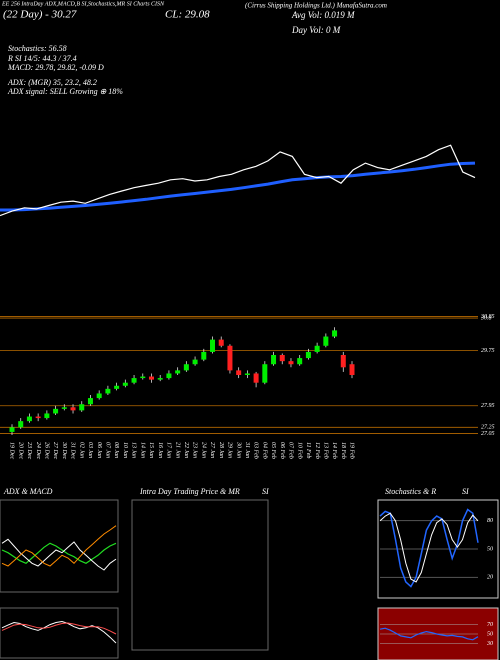 The height and width of the screenshot is (660, 500). What do you see at coordinates (55, 67) in the screenshot?
I see `annotation: MACD: 29.78, 29.82, -0.09 D` at bounding box center [55, 67].